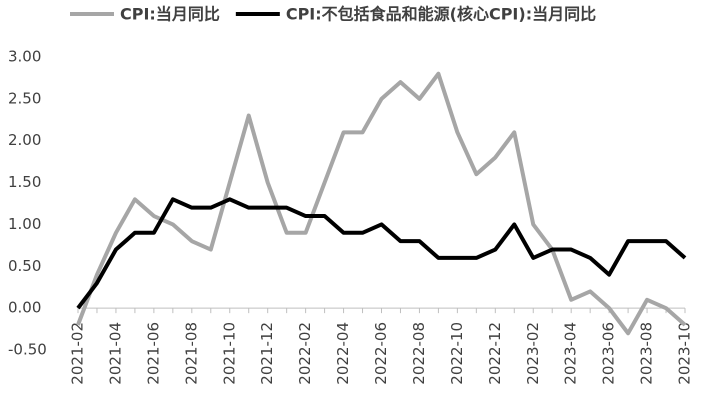 This screenshot has width=711, height=407. I want to click on x-tick-label: 2022-12, so click(495, 353).